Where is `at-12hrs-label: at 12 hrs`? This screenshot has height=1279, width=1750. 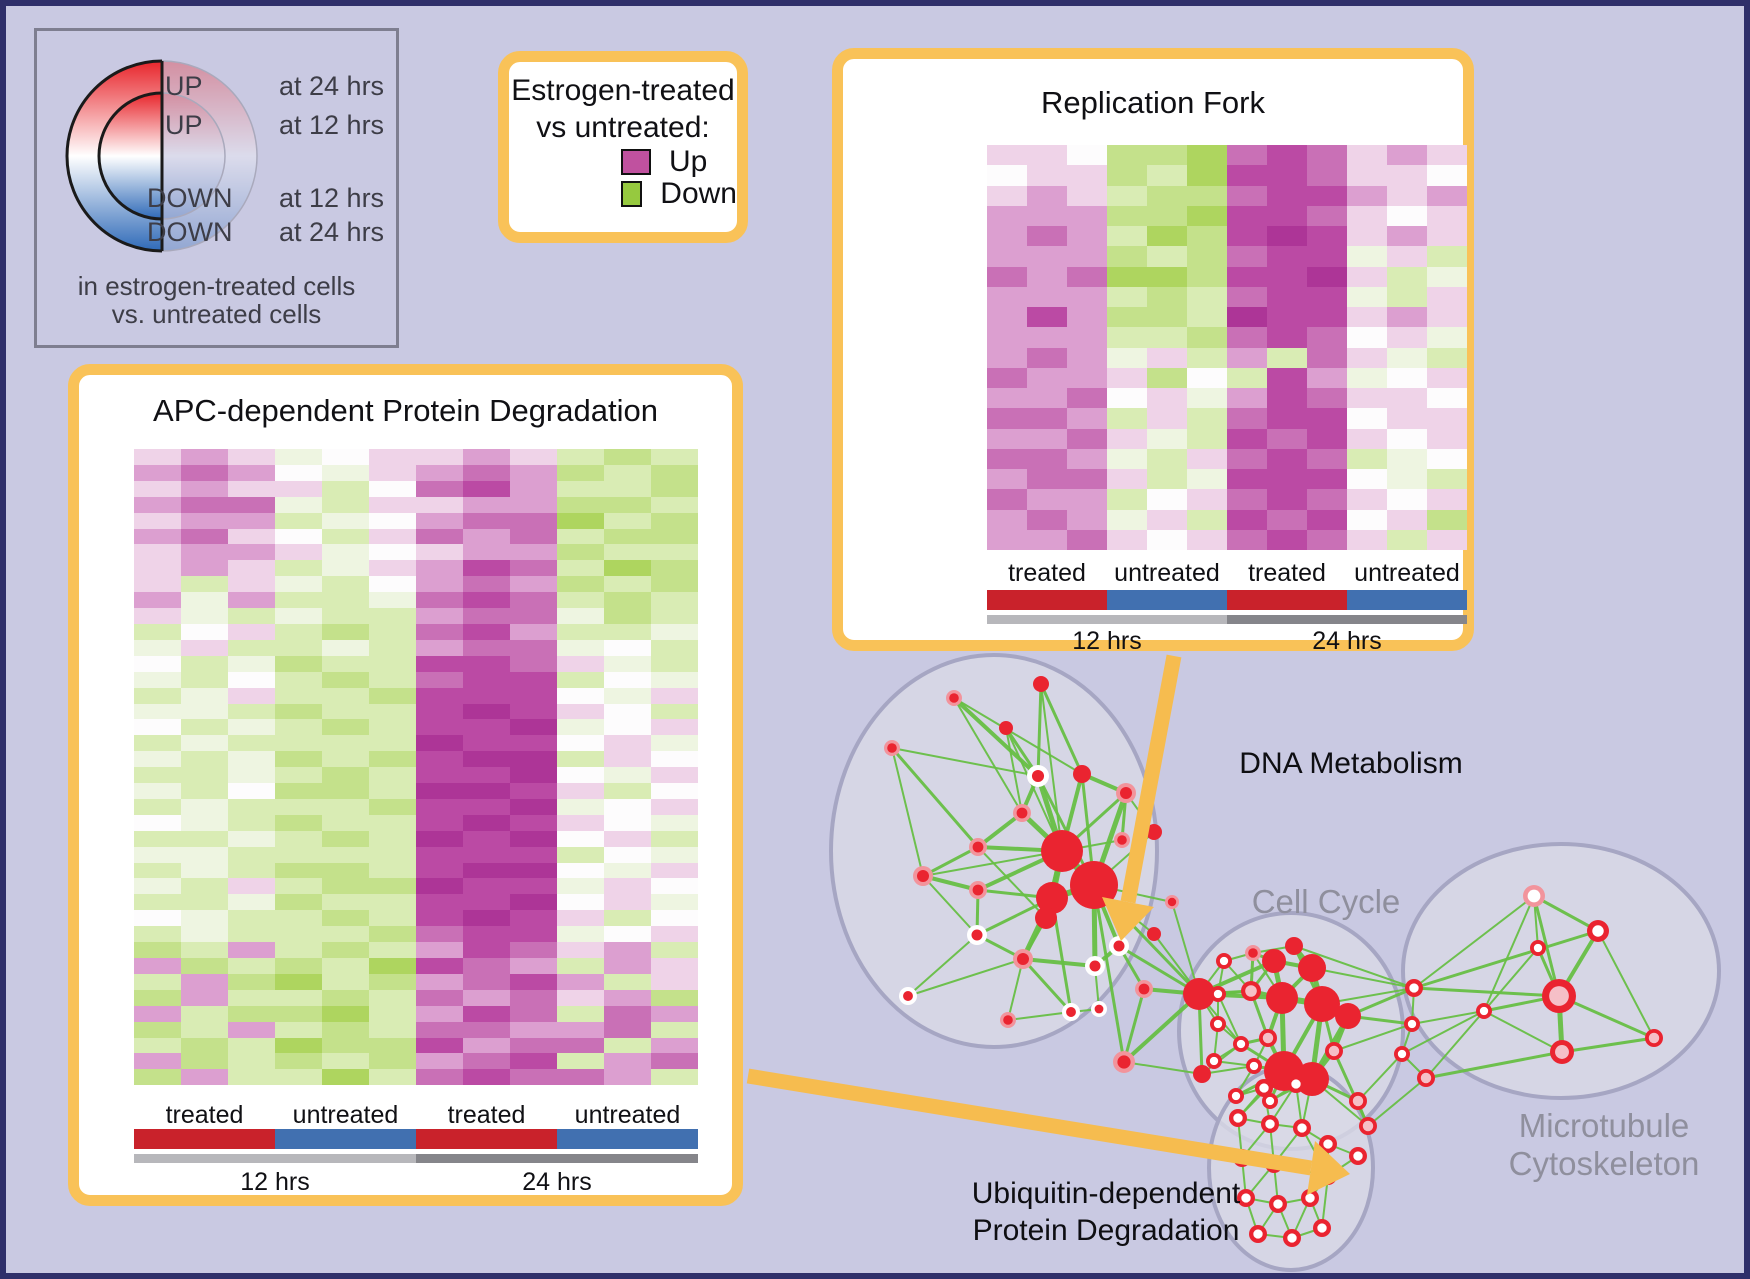
at-12hrs-label: at 12 hrs is located at coordinates (332, 125).